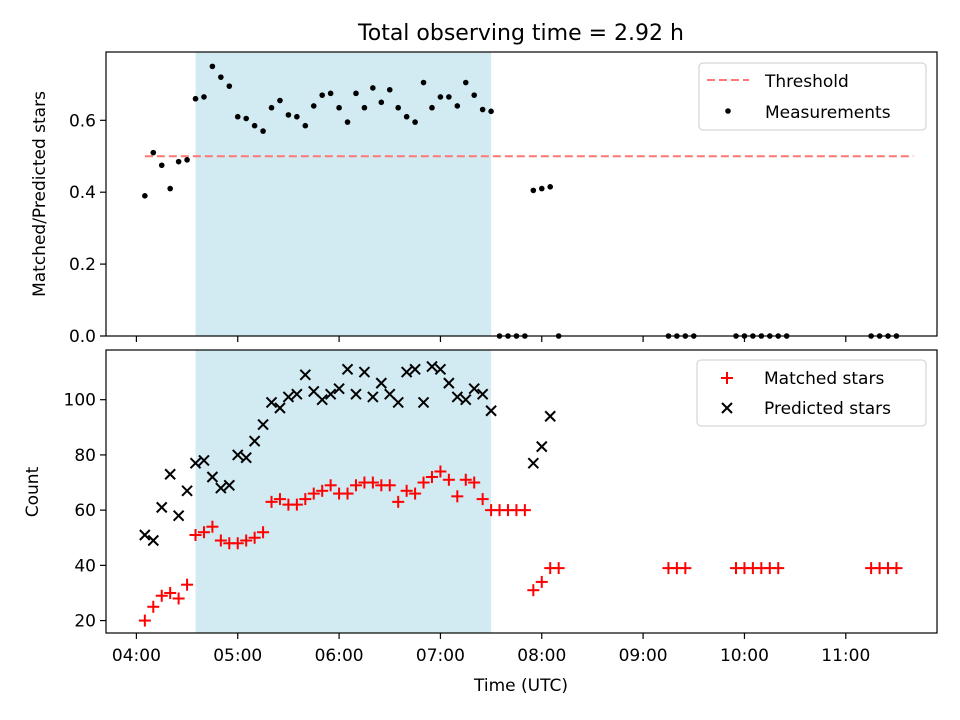 The height and width of the screenshot is (720, 960). I want to click on top-ytick-label: 0.6, so click(82, 121).